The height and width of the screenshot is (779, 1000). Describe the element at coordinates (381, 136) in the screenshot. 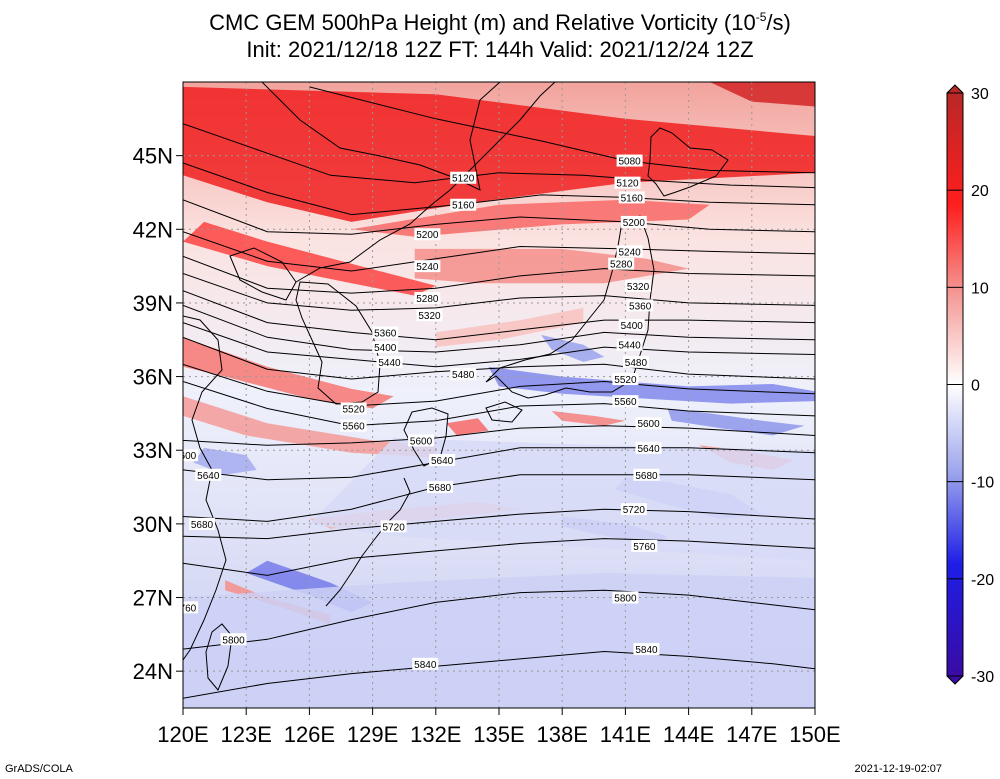

I see `border-china-russia` at that location.